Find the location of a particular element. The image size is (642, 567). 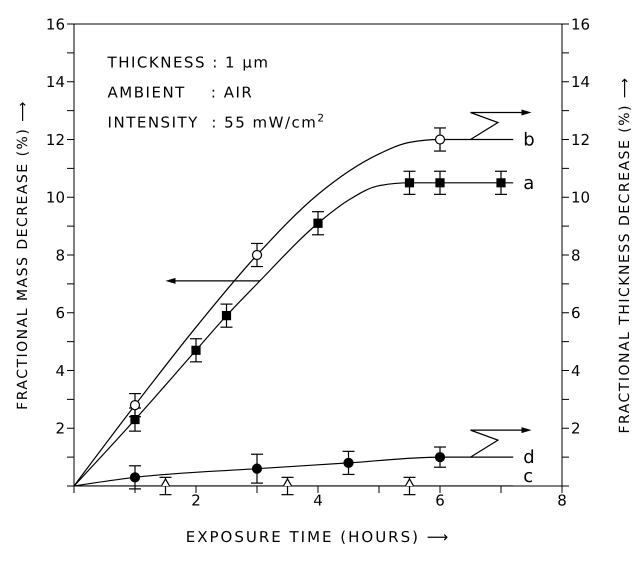

y-tick-label: 8 is located at coordinates (60, 255).